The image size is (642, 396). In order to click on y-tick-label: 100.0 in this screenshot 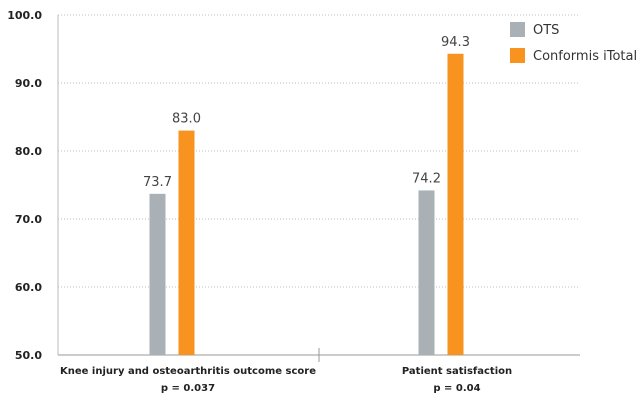, I will do `click(24, 15)`.